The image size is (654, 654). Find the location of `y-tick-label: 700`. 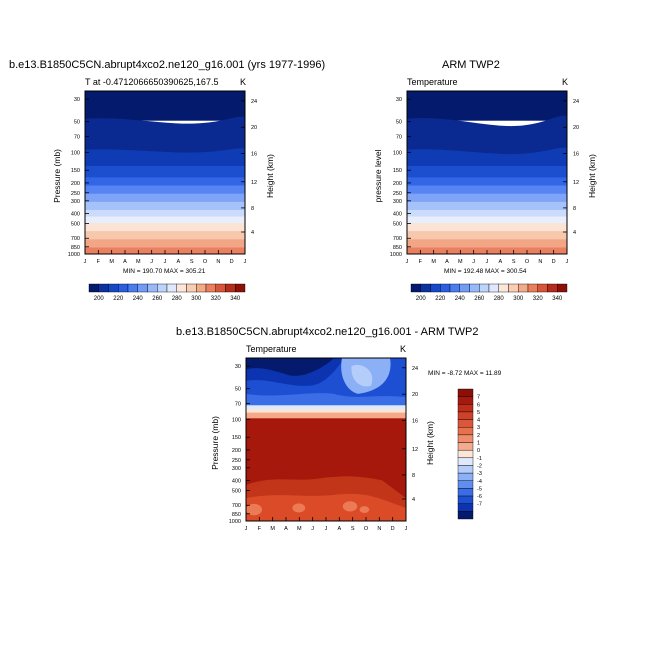

y-tick-label: 700 is located at coordinates (397, 239).